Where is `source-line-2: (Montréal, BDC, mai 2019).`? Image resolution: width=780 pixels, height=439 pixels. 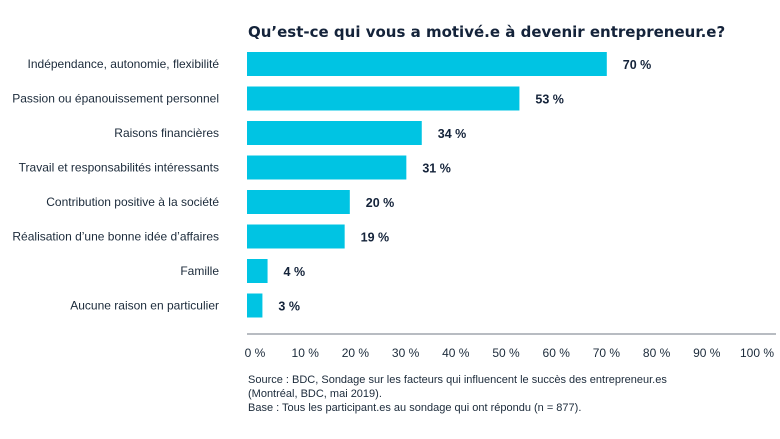 source-line-2: (Montréal, BDC, mai 2019). is located at coordinates (315, 394).